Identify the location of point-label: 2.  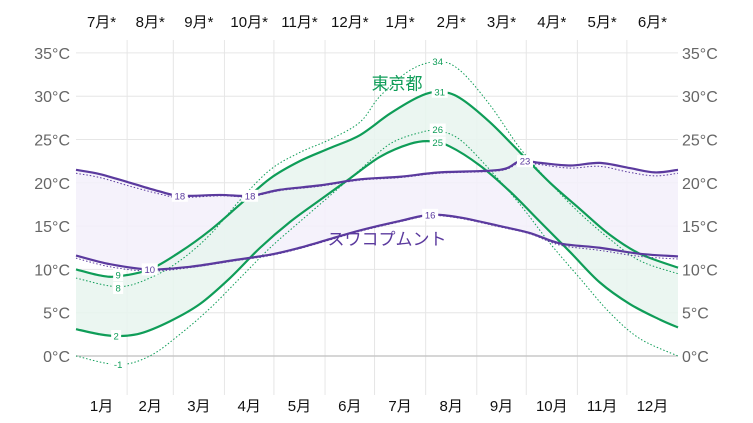
(115, 337).